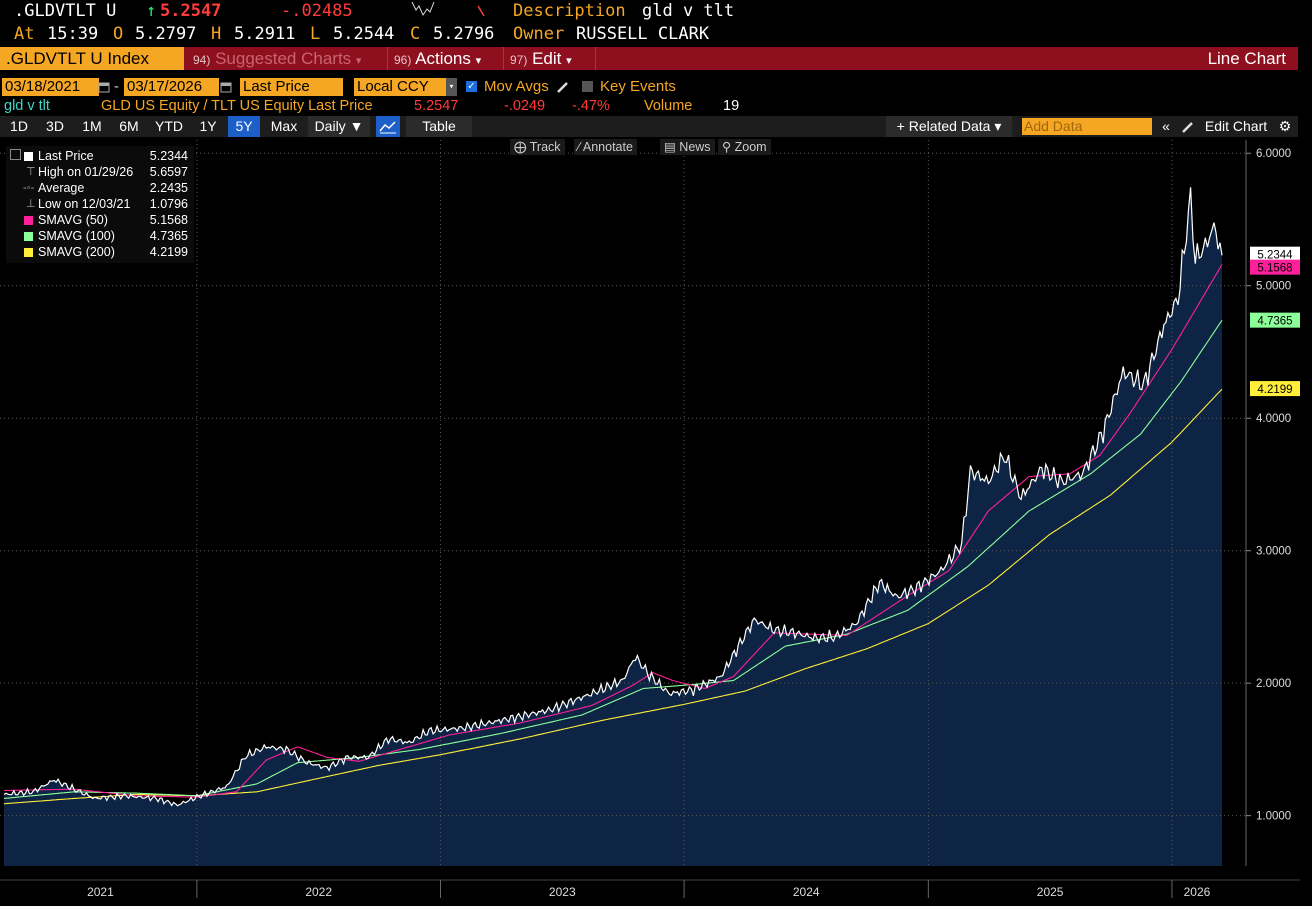 The height and width of the screenshot is (906, 1312). What do you see at coordinates (191, 11) in the screenshot?
I see `last-price: 5.2547` at bounding box center [191, 11].